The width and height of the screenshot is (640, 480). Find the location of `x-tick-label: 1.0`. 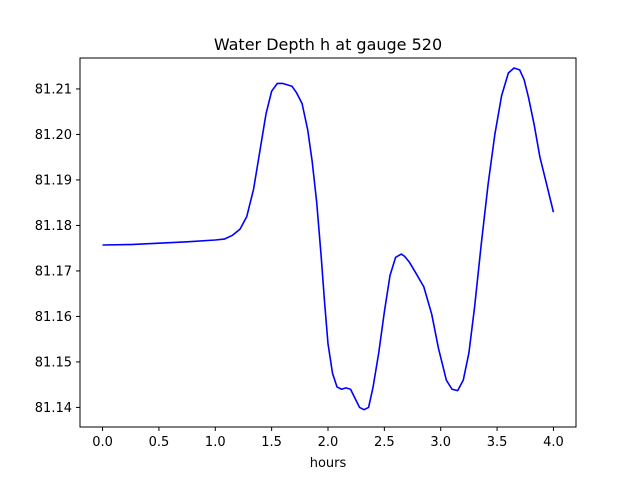

x-tick-label: 1.0 is located at coordinates (215, 442).